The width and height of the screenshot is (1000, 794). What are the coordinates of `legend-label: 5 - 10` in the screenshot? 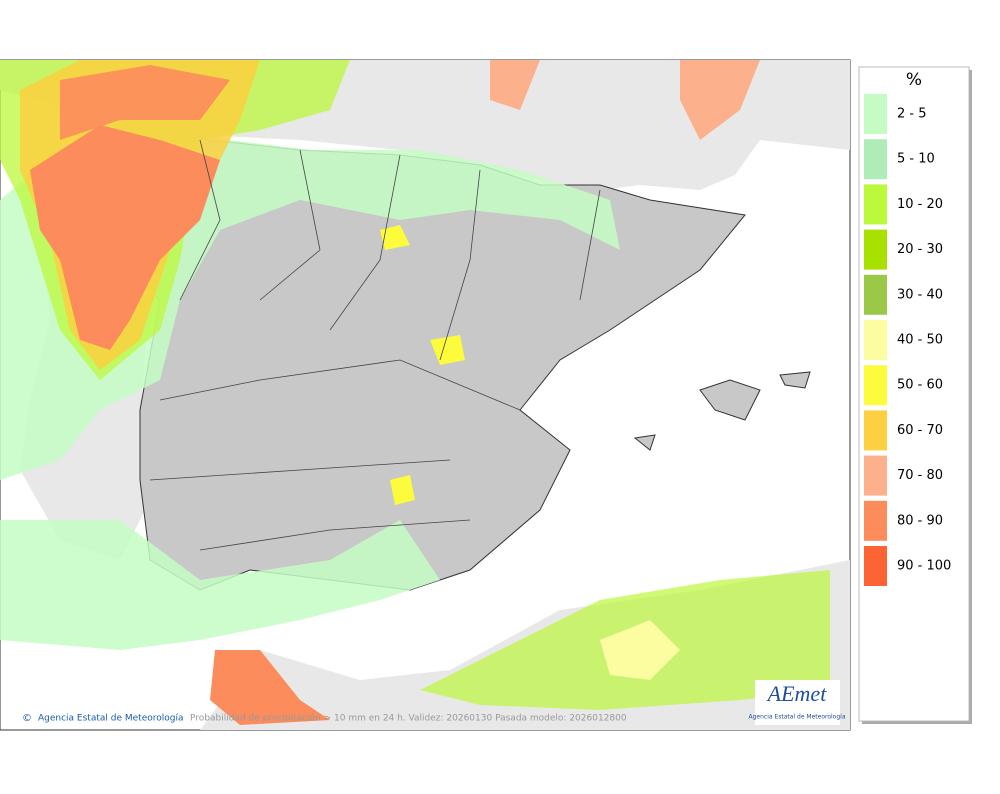 It's located at (916, 159).